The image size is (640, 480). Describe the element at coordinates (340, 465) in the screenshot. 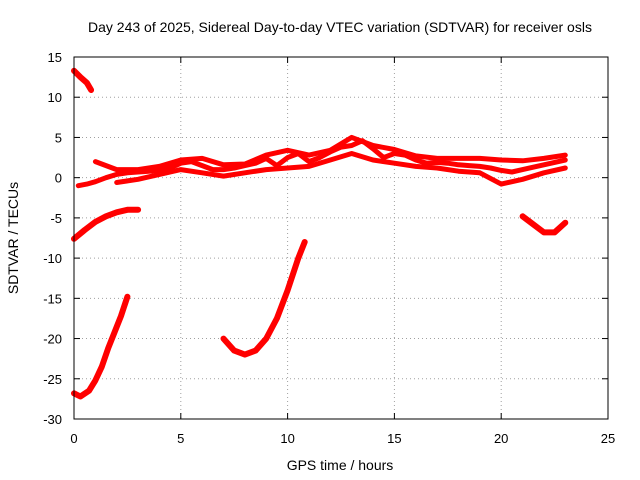

I see `x-axis-label: GPS time / hours` at that location.